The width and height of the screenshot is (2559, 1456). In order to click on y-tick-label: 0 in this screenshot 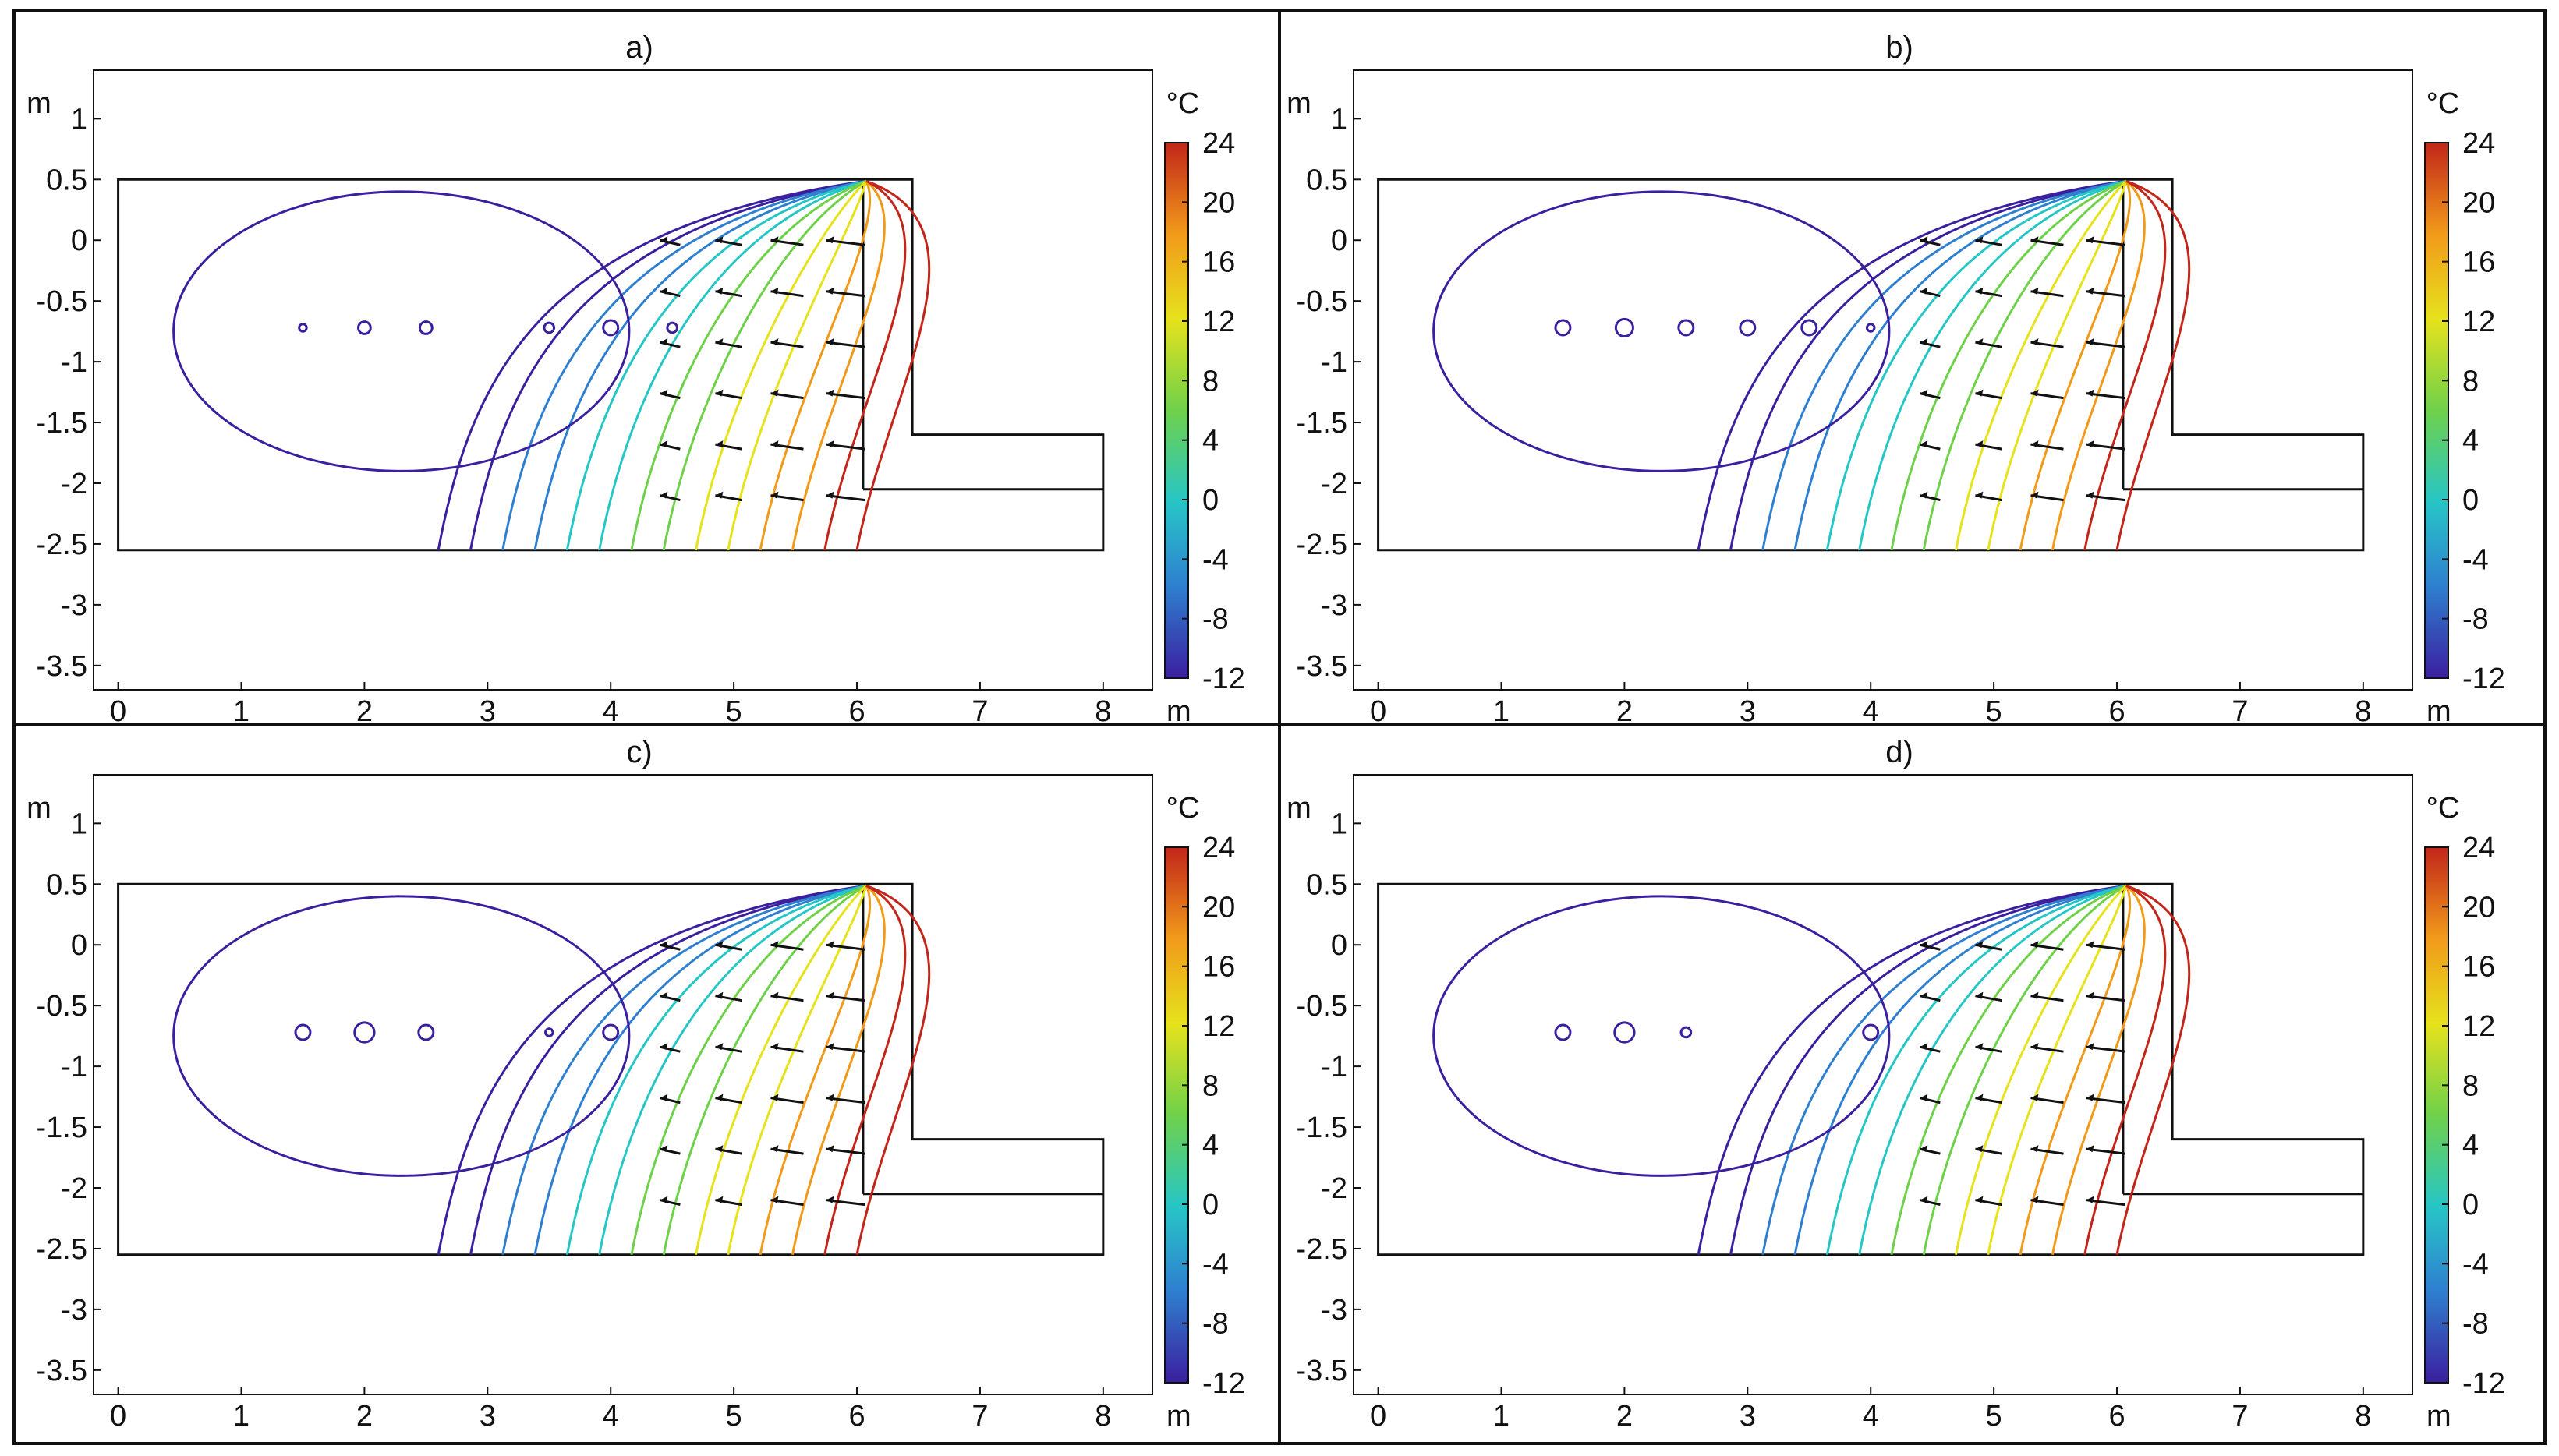, I will do `click(79, 240)`.